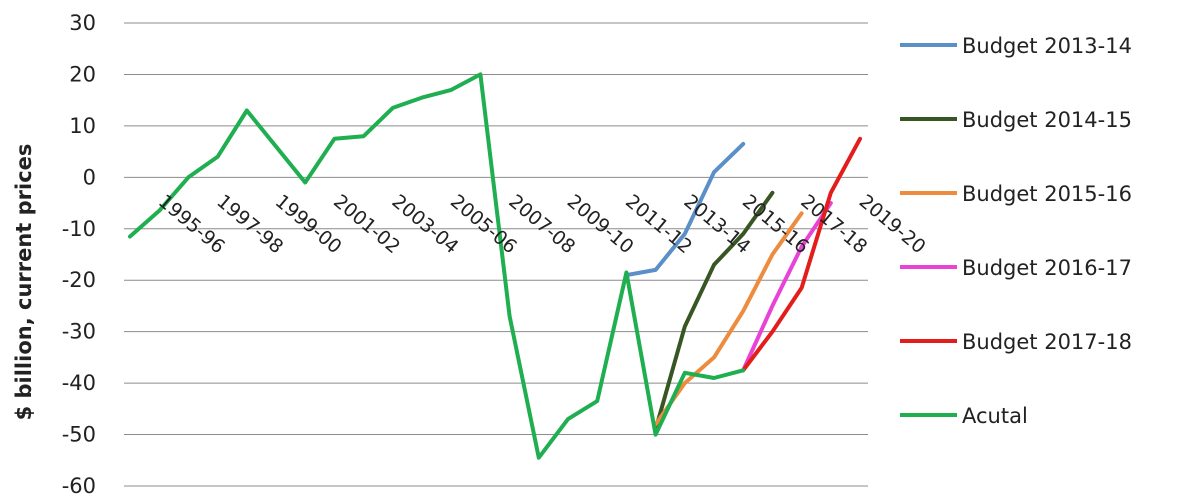  What do you see at coordinates (892, 224) in the screenshot?
I see `x-tick-label: 2019-20` at bounding box center [892, 224].